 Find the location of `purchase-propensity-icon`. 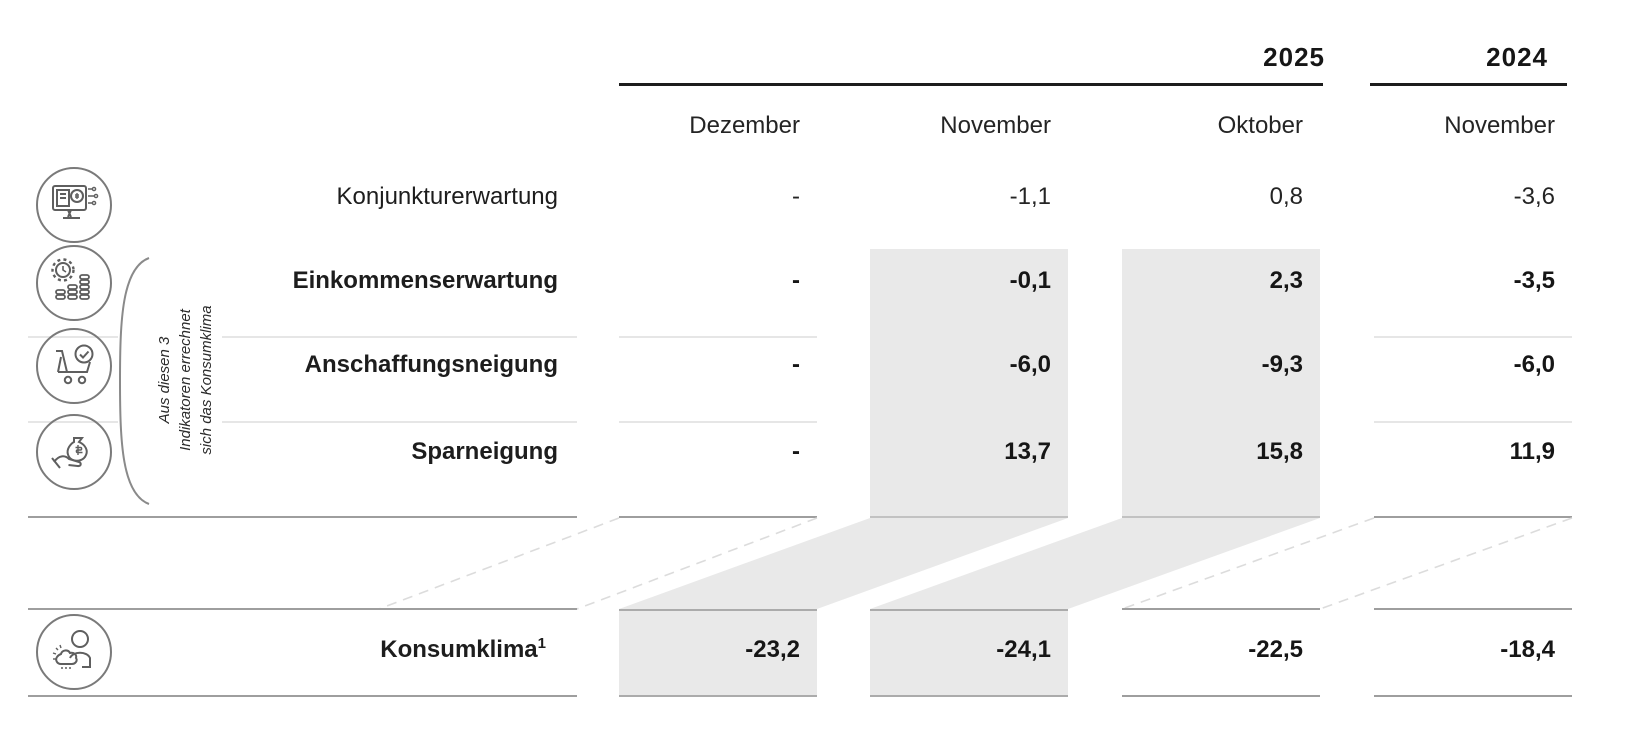

purchase-propensity-icon is located at coordinates (74, 366).